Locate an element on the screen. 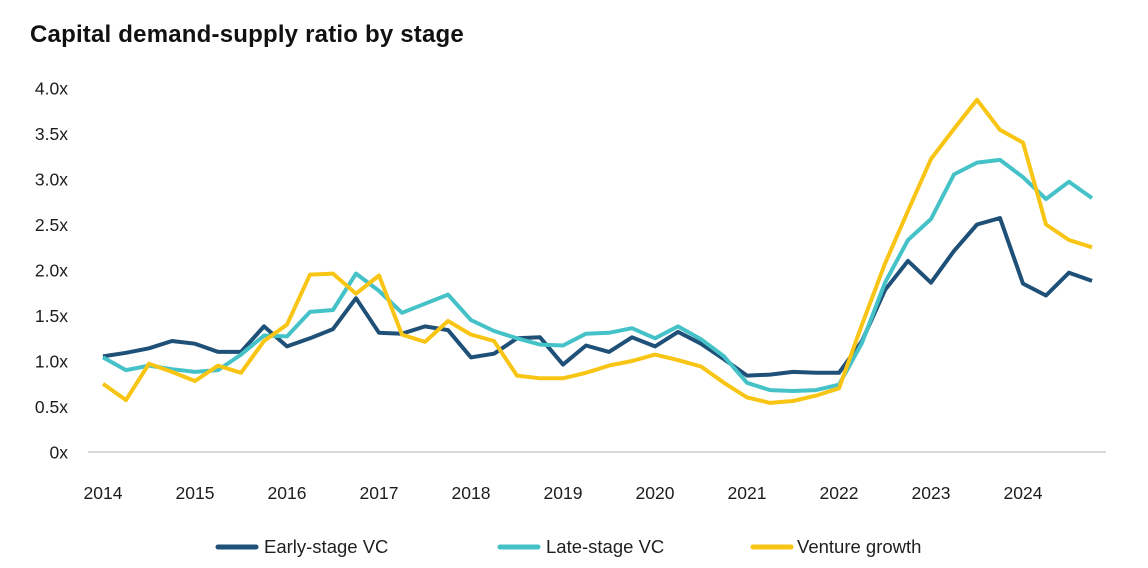 The width and height of the screenshot is (1148, 568). y-tick-label: 2.0x is located at coordinates (51, 271).